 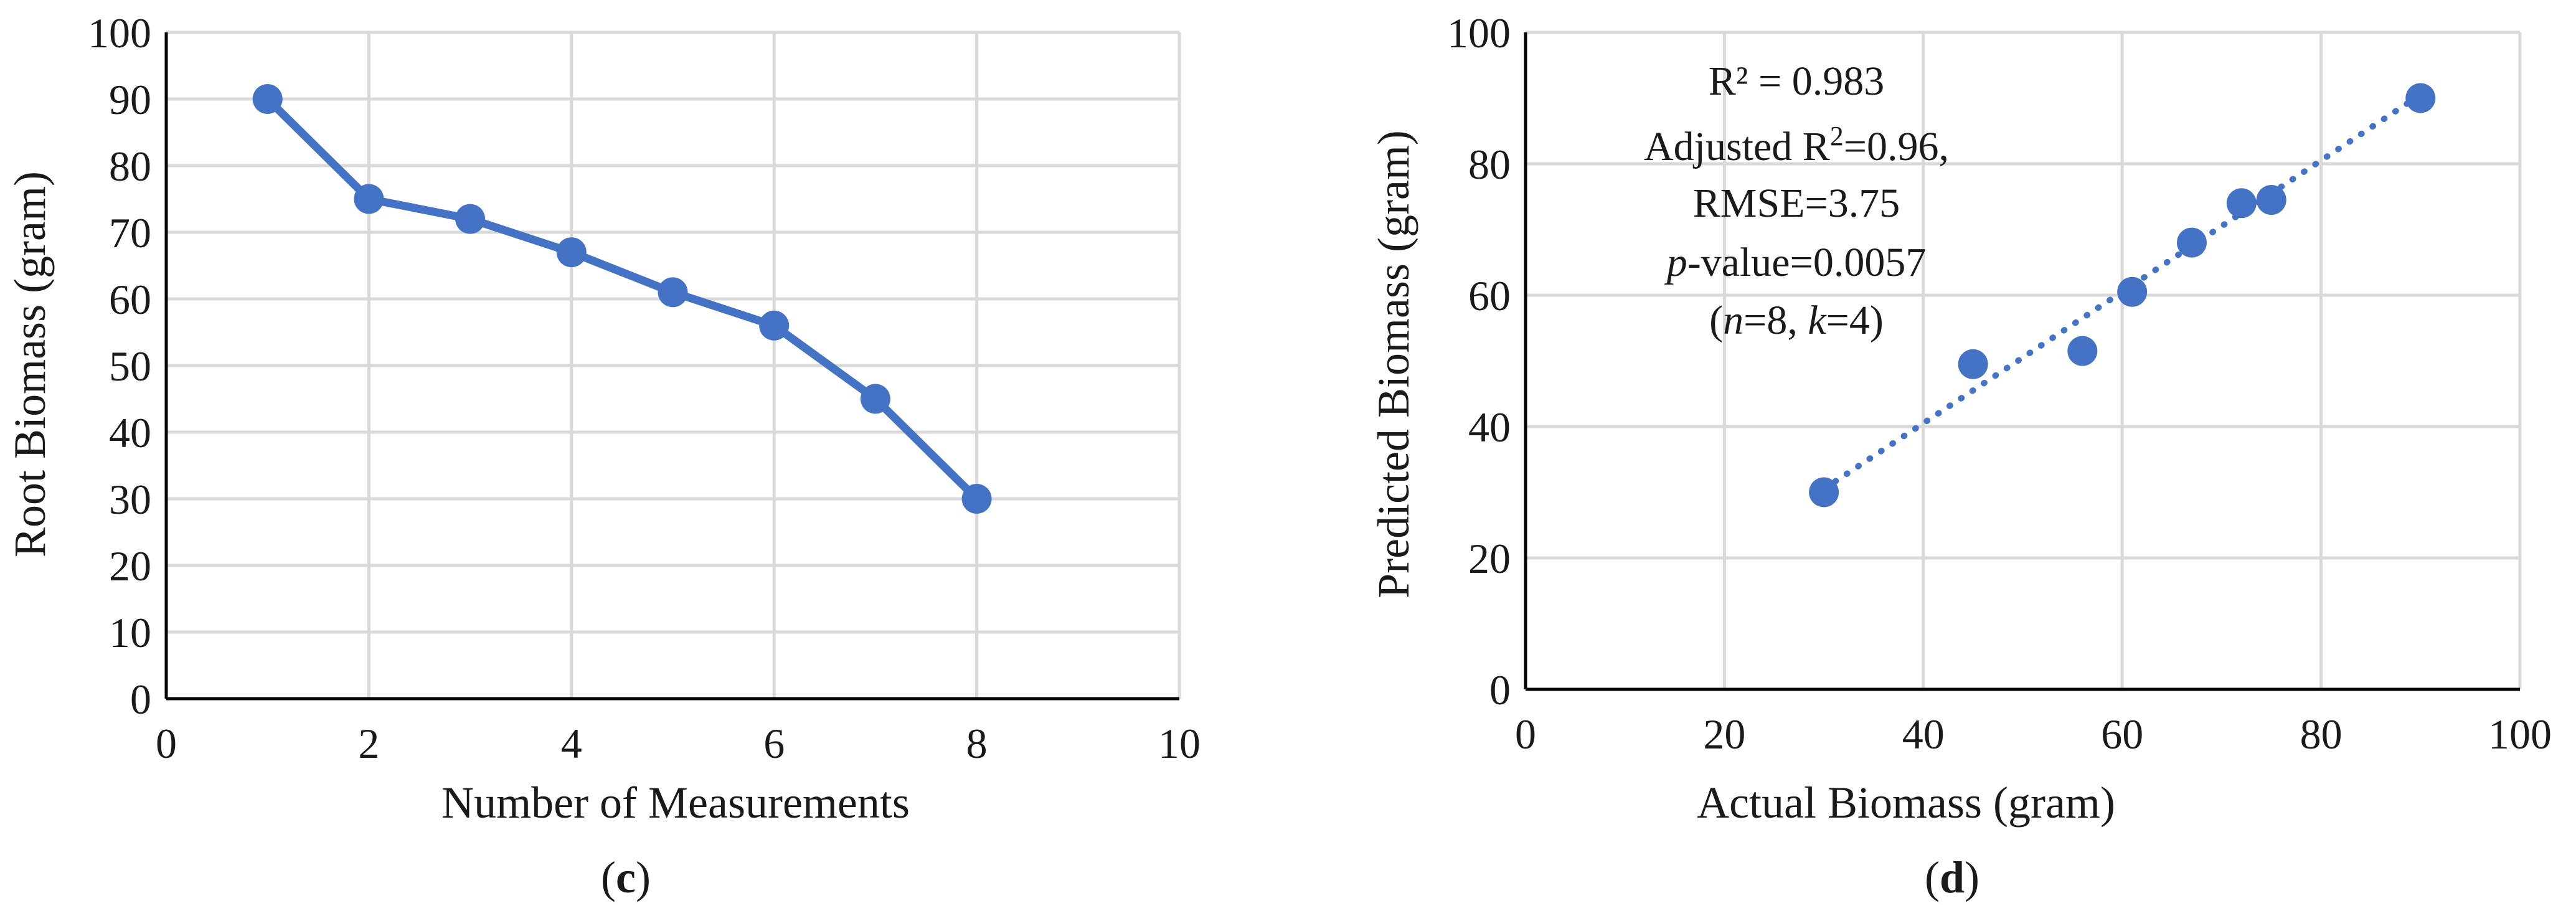 What do you see at coordinates (130, 499) in the screenshot?
I see `c-y-tick-label: 30` at bounding box center [130, 499].